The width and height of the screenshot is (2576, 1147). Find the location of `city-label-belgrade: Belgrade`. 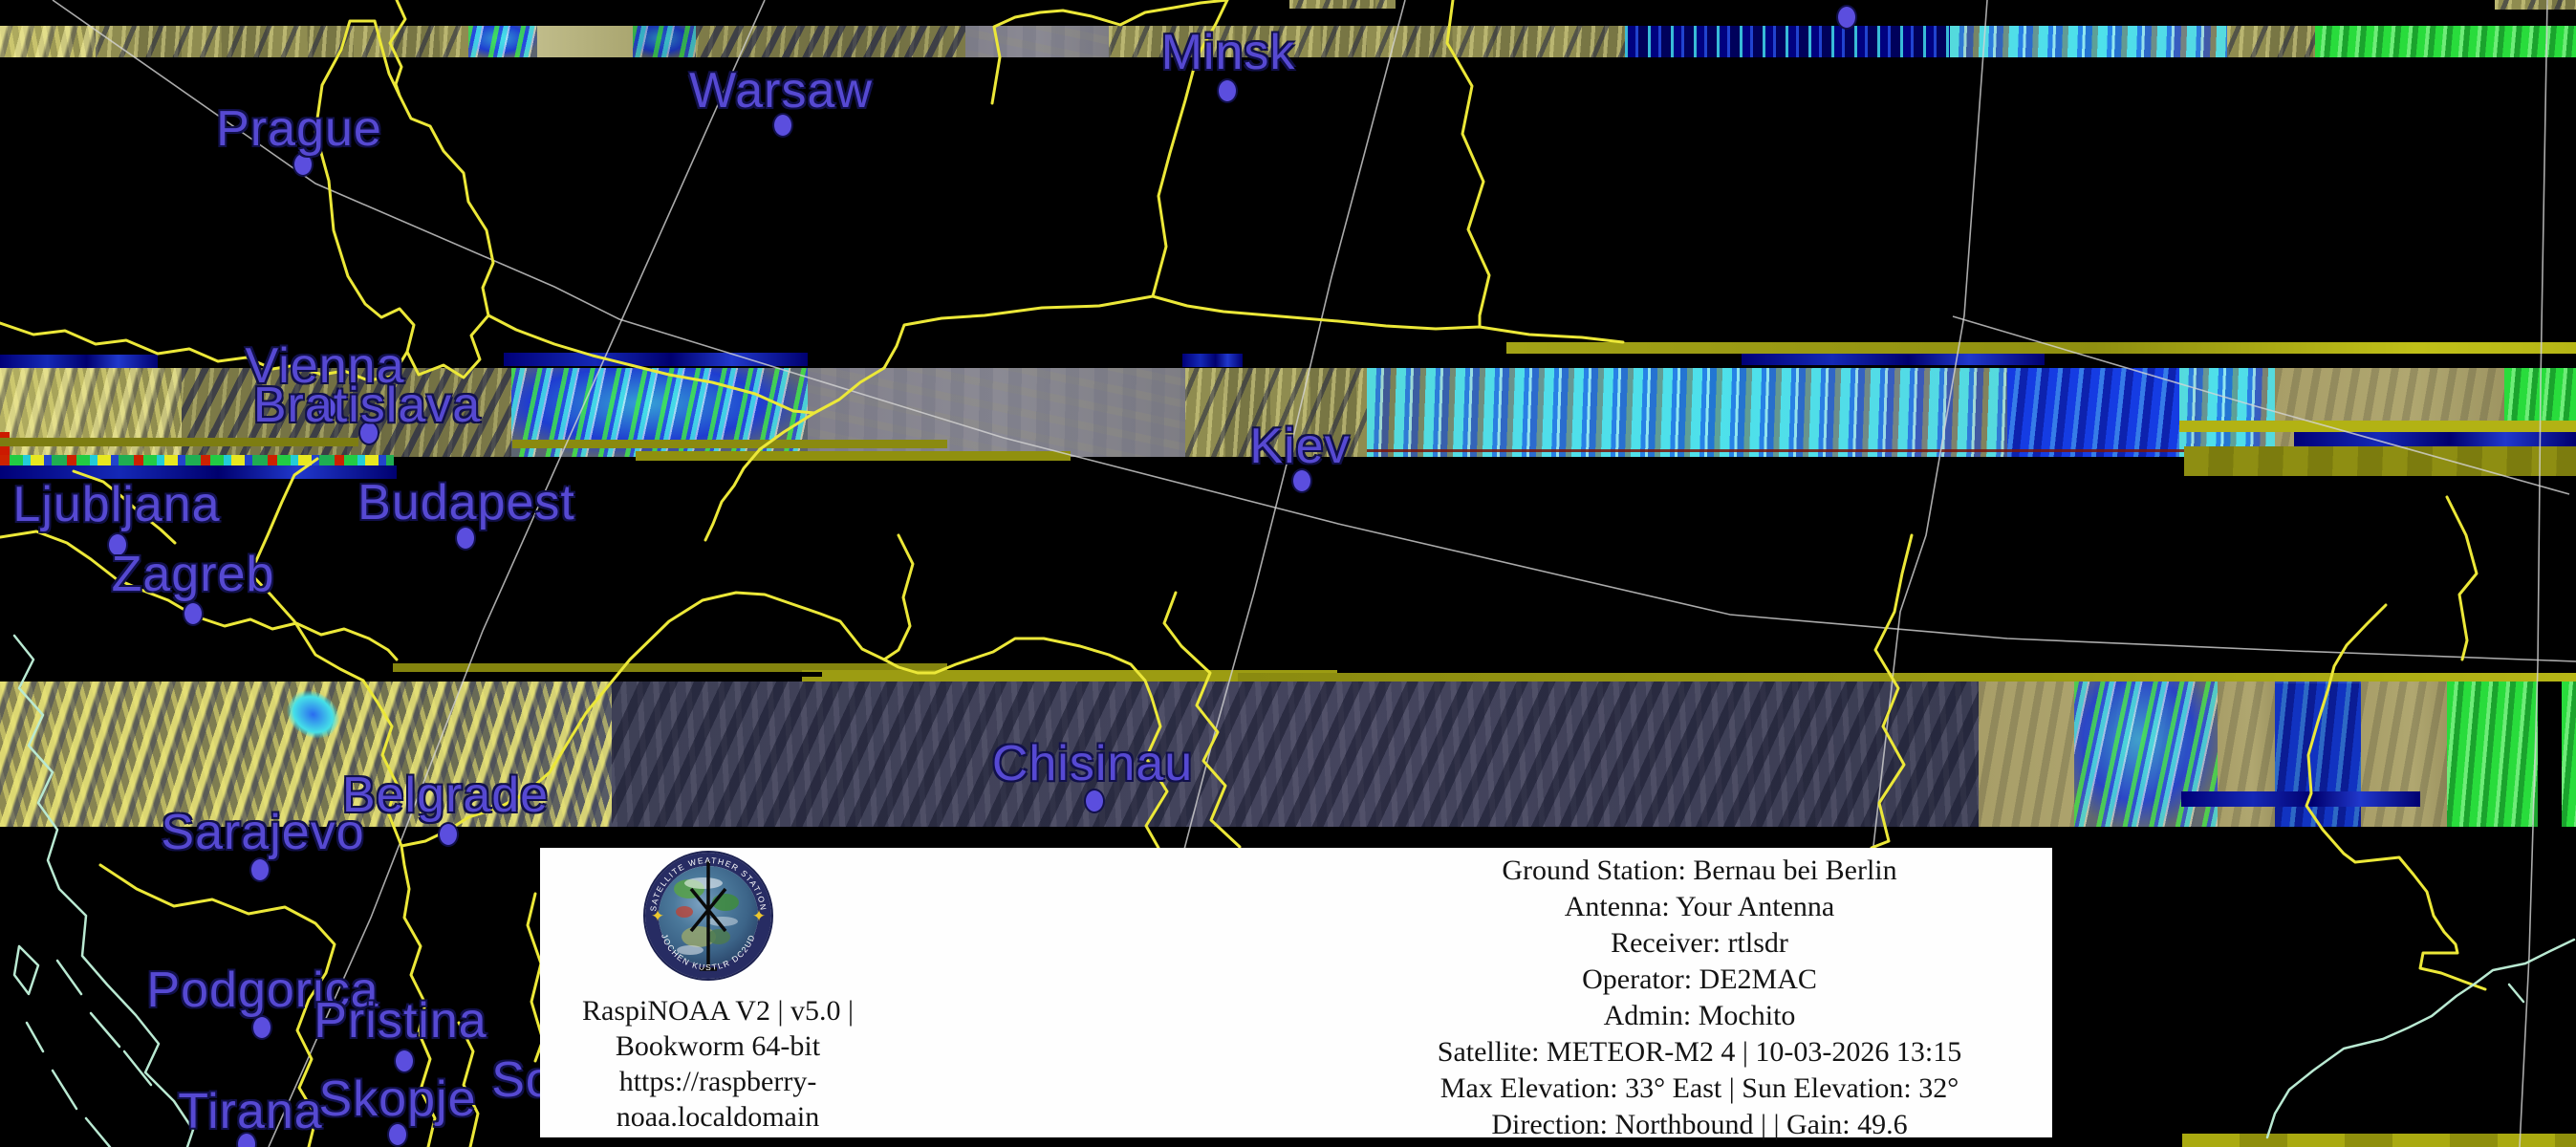

city-label-belgrade: Belgrade is located at coordinates (445, 795).